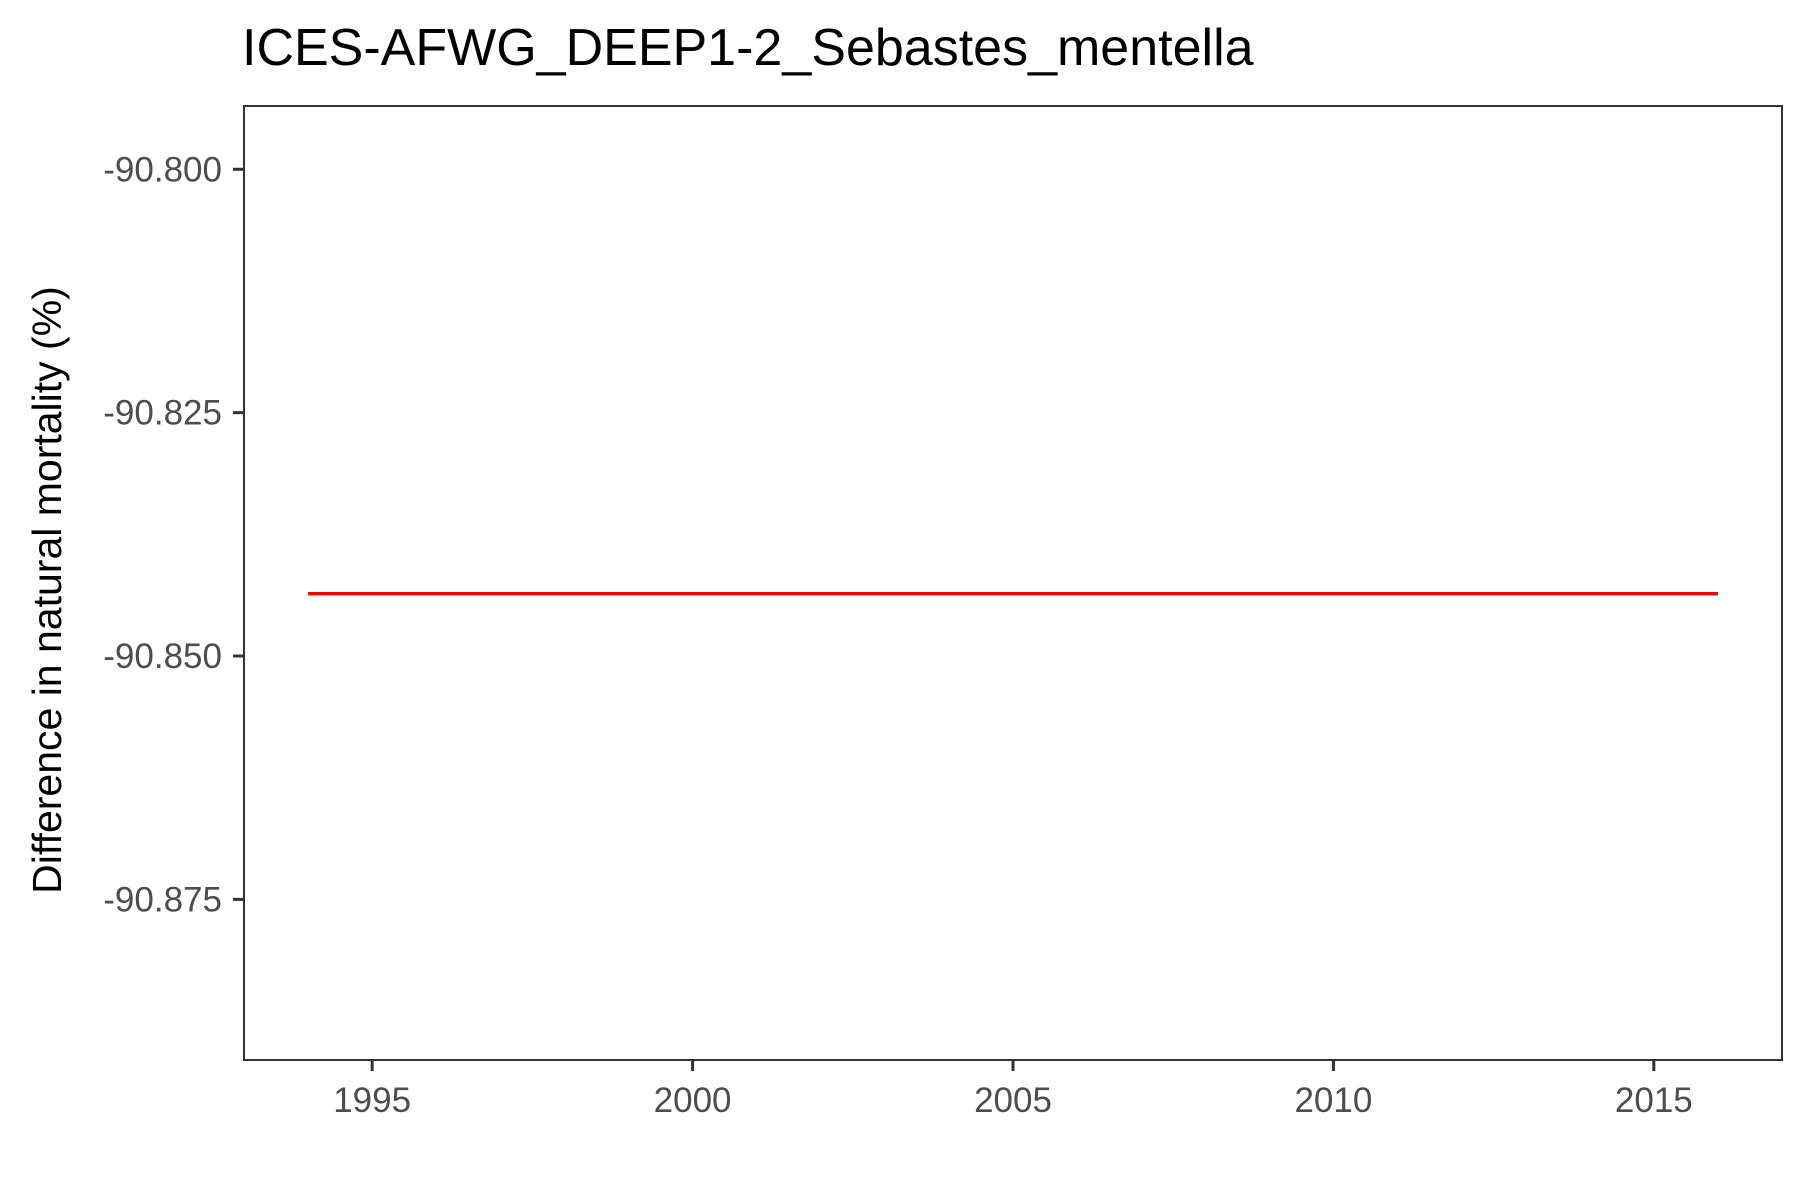  I want to click on y-axis: -90.800 -90.825 -90.850 -90.875, so click(173, 534).